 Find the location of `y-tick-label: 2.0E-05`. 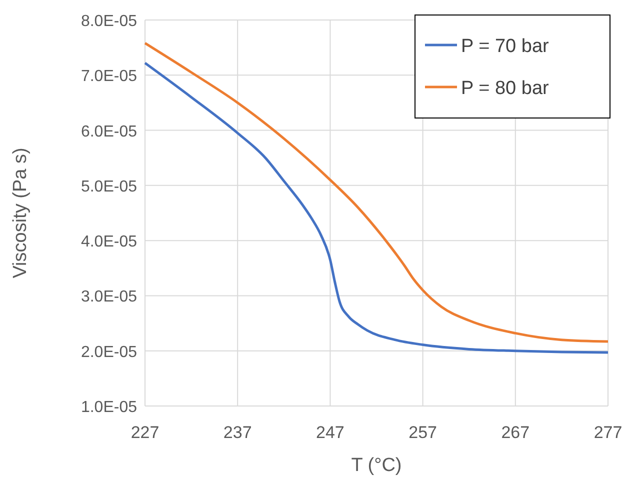

y-tick-label: 2.0E-05 is located at coordinates (109, 352).